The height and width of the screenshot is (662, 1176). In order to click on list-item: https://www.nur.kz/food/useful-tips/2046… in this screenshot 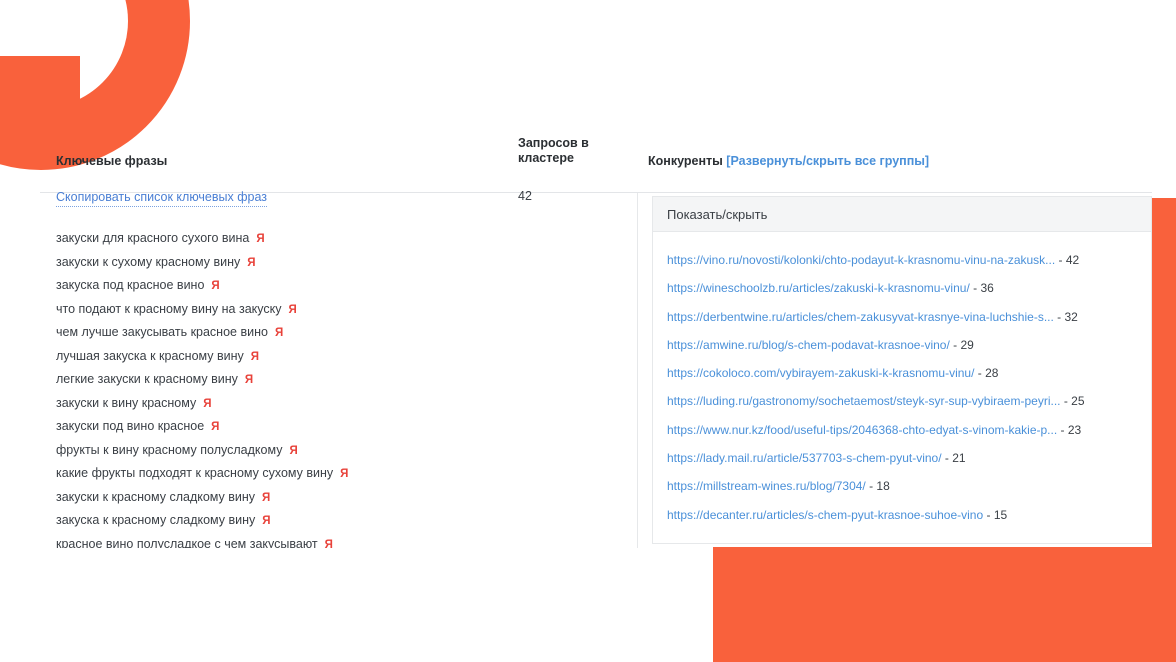, I will do `click(902, 430)`.